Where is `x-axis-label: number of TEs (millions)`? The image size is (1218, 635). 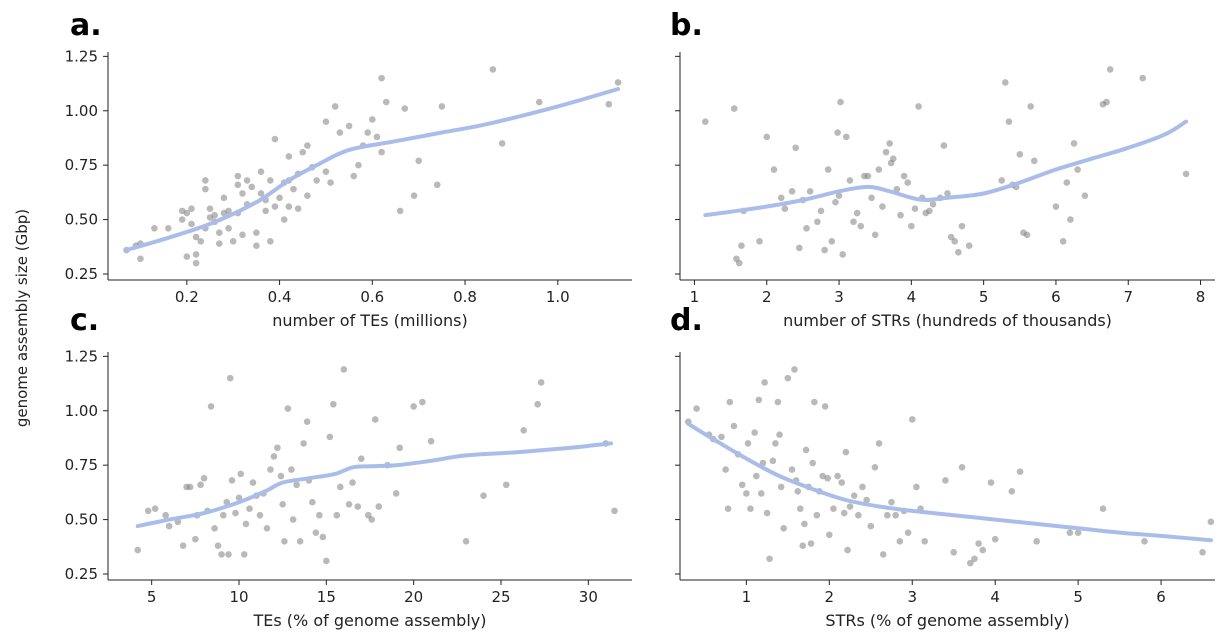 x-axis-label: number of TEs (millions) is located at coordinates (369, 320).